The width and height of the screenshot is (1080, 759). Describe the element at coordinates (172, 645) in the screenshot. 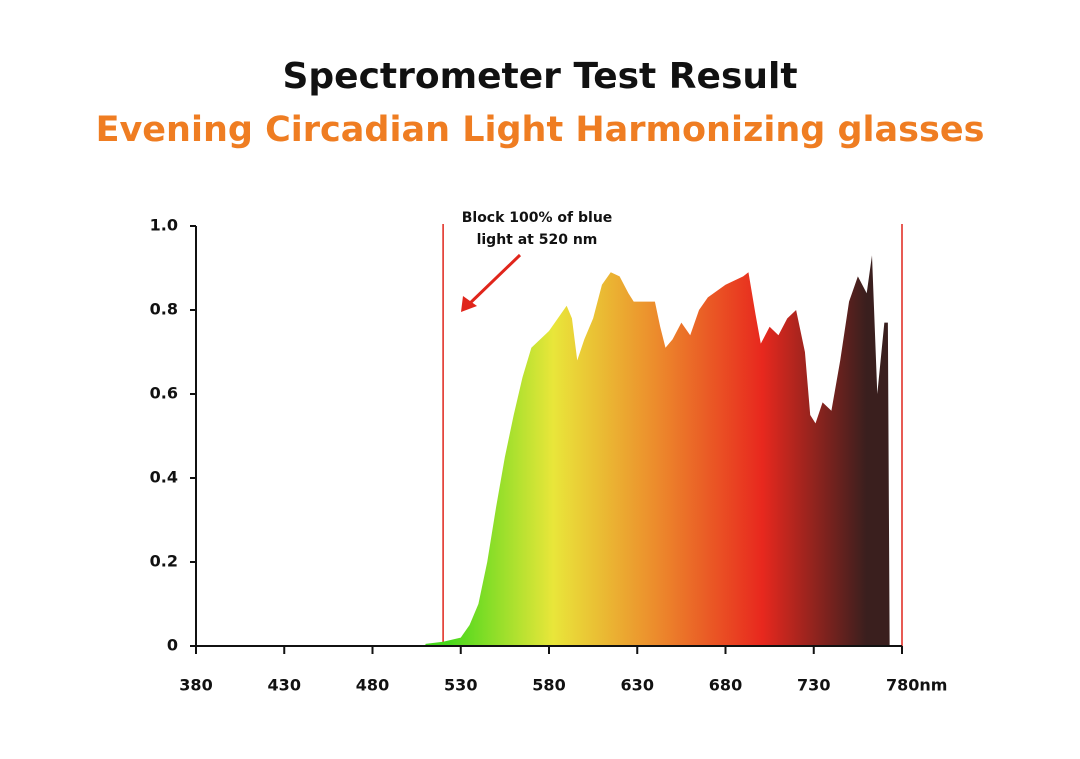

I see `y-tick-label: 0` at that location.